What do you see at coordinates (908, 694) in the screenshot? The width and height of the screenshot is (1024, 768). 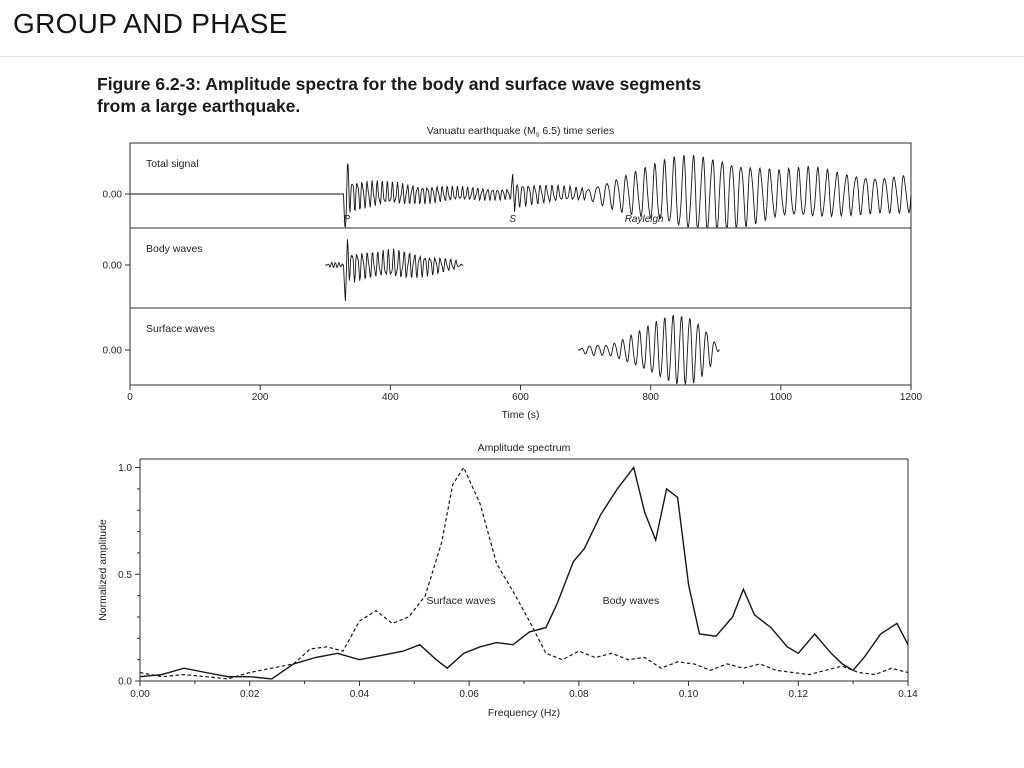 I see `x-tick-label: 0.14` at bounding box center [908, 694].